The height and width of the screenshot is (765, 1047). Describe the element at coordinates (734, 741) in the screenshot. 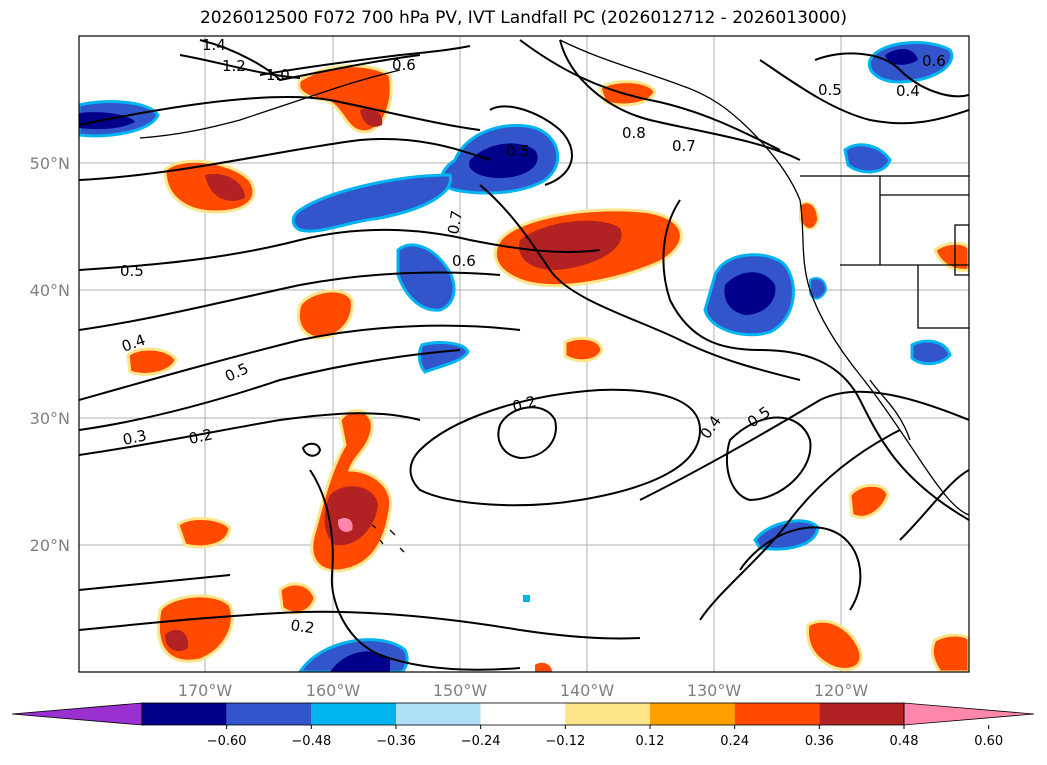

I see `colorbar-tick-label: 0.24` at that location.